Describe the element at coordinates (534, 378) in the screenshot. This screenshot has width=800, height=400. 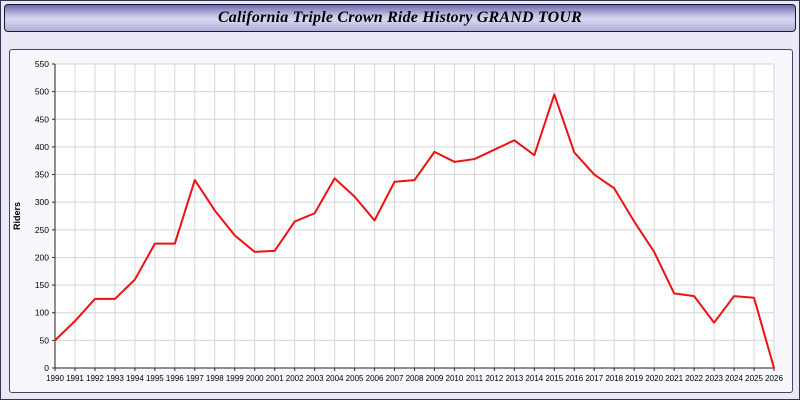
I see `svg-text: 2014` at that location.